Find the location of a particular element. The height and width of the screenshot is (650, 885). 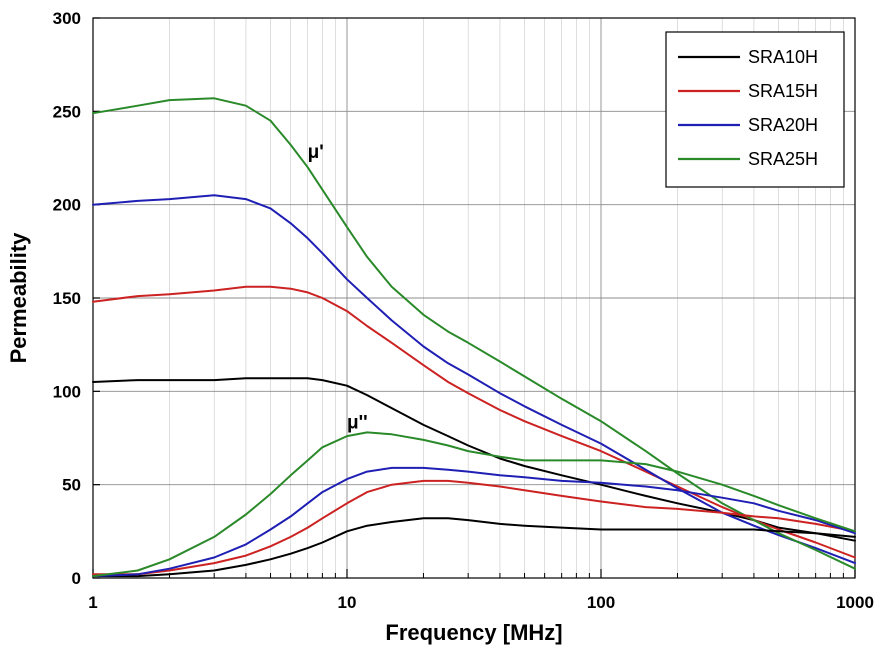

x-tick-label: 10 is located at coordinates (347, 602).